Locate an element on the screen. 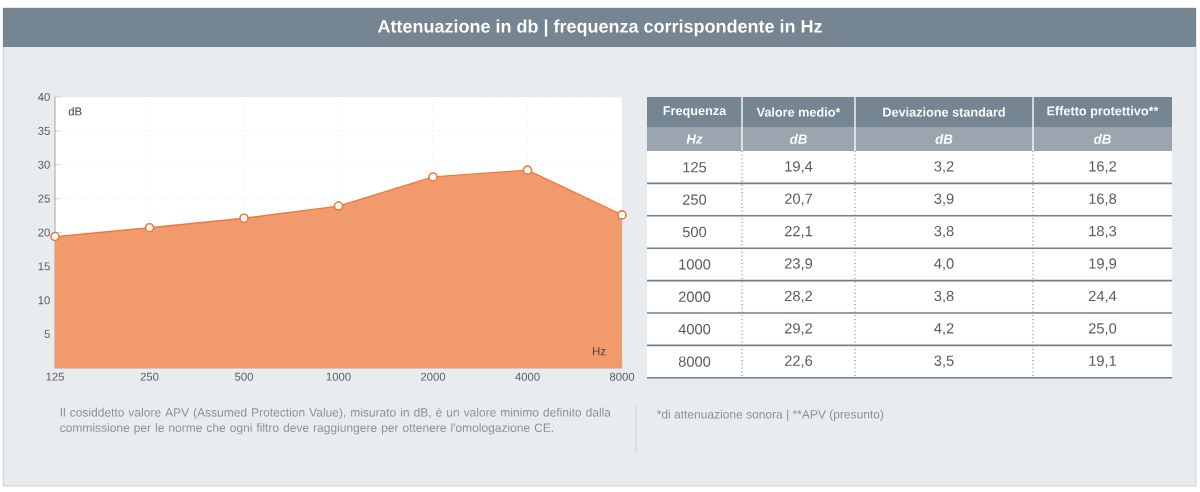 Image resolution: width=1200 pixels, height=492 pixels. data-label: 16,8 is located at coordinates (1103, 199).